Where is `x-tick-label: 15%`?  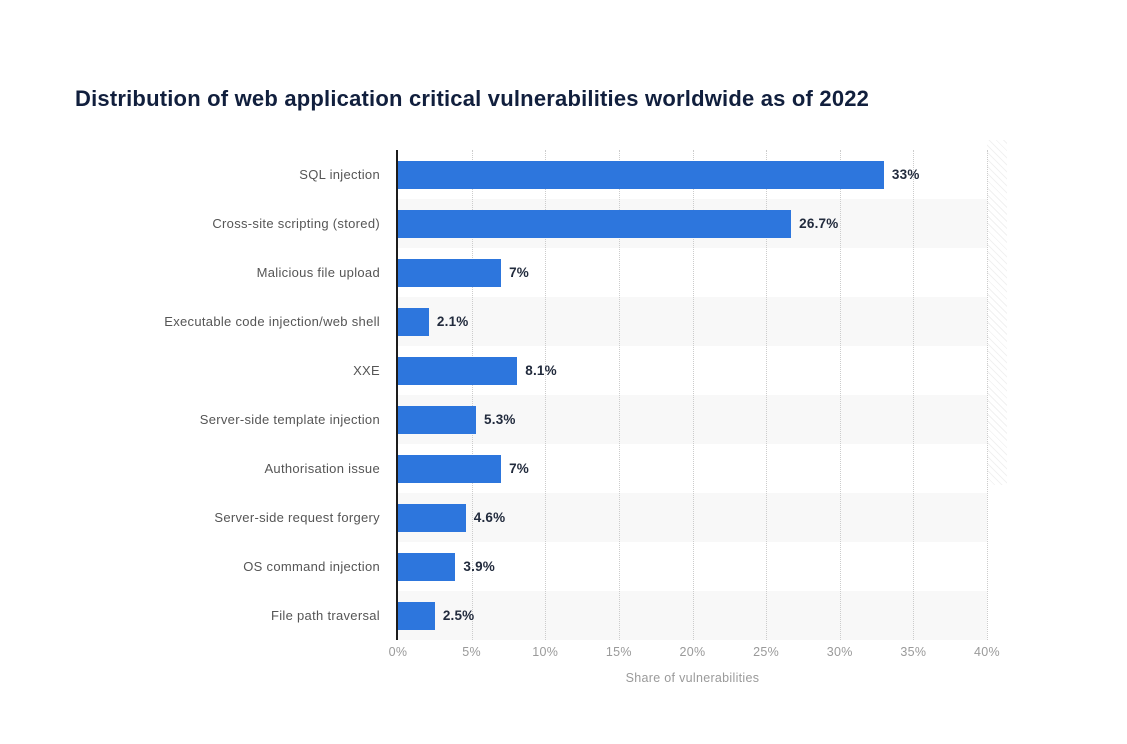 x-tick-label: 15% is located at coordinates (618, 652).